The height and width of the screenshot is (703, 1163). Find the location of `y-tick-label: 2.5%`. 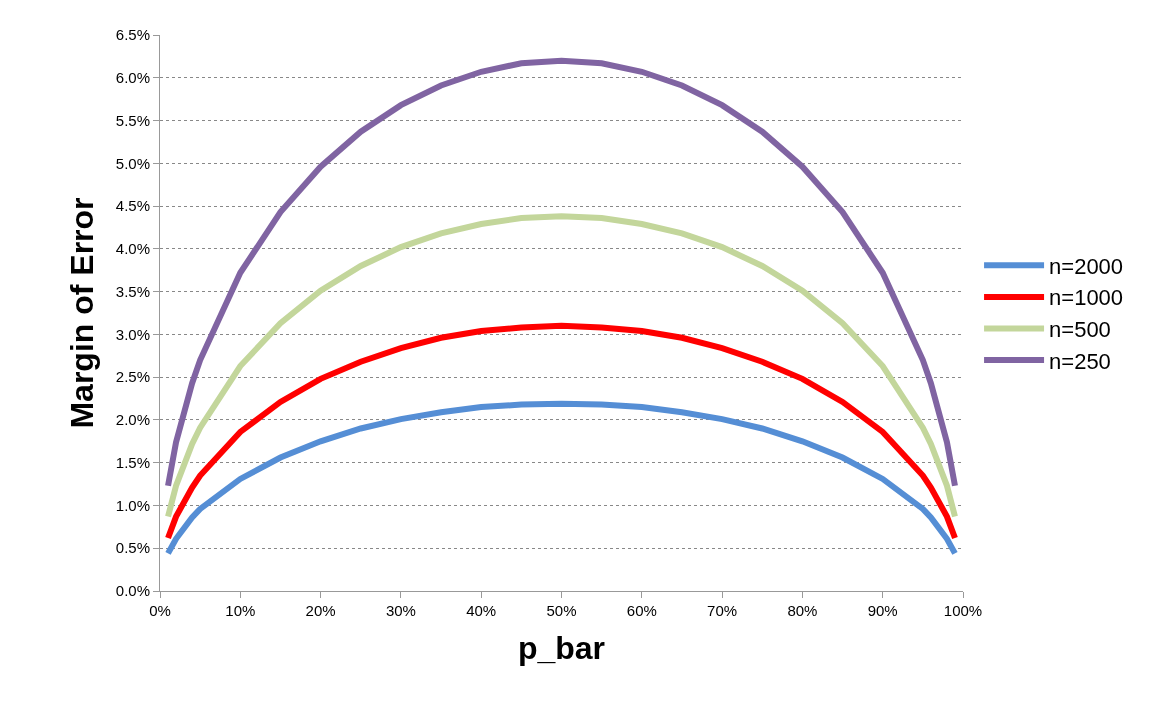

y-tick-label: 2.5% is located at coordinates (132, 377).